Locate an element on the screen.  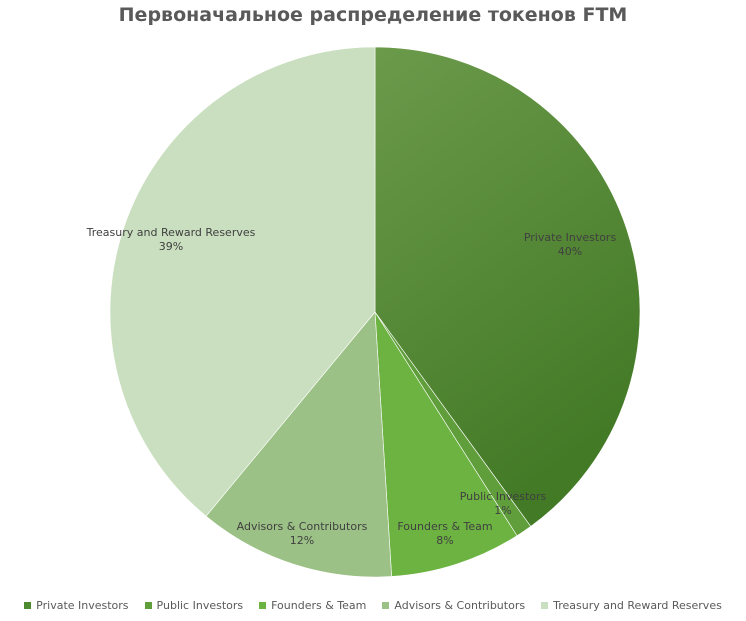
legend-label: Treasury and Reward Reserves is located at coordinates (637, 605).